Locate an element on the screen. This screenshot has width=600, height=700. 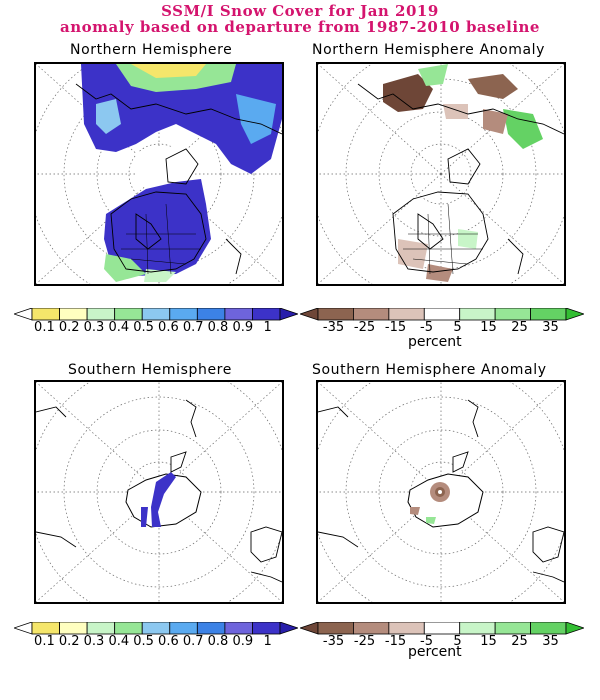
fraction-south-tick-label: 0.3 is located at coordinates (94, 641).